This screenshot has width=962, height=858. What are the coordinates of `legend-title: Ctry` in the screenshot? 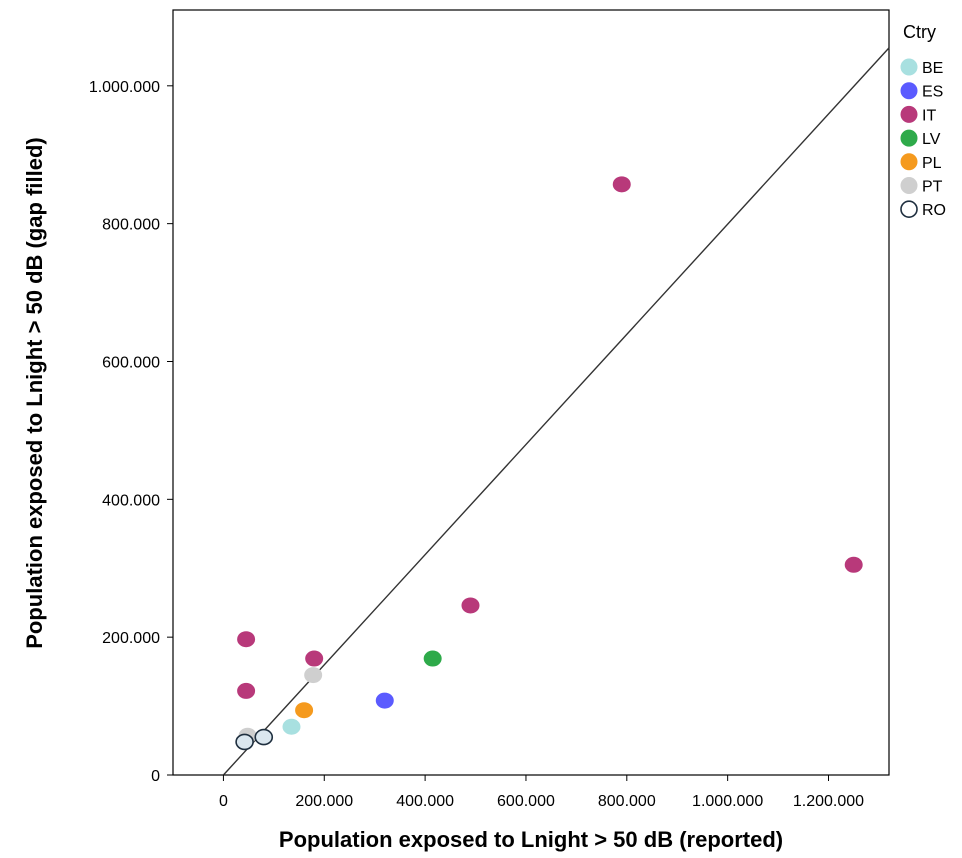 It's located at (919, 32).